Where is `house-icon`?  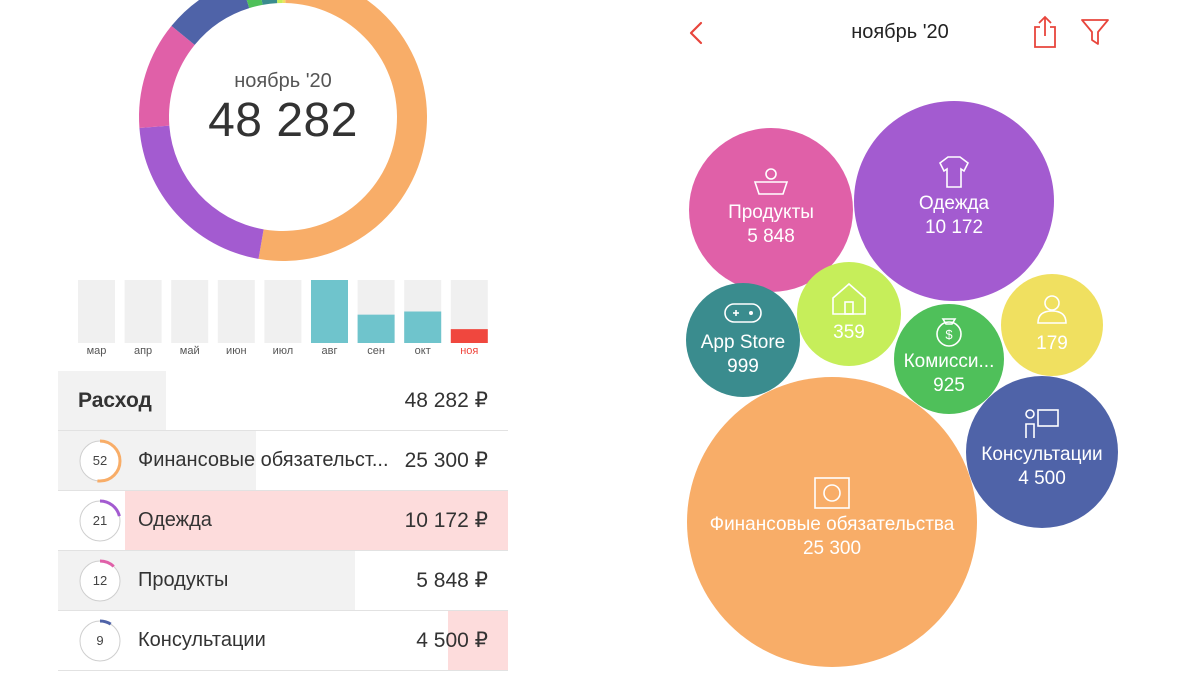
house-icon is located at coordinates (849, 298).